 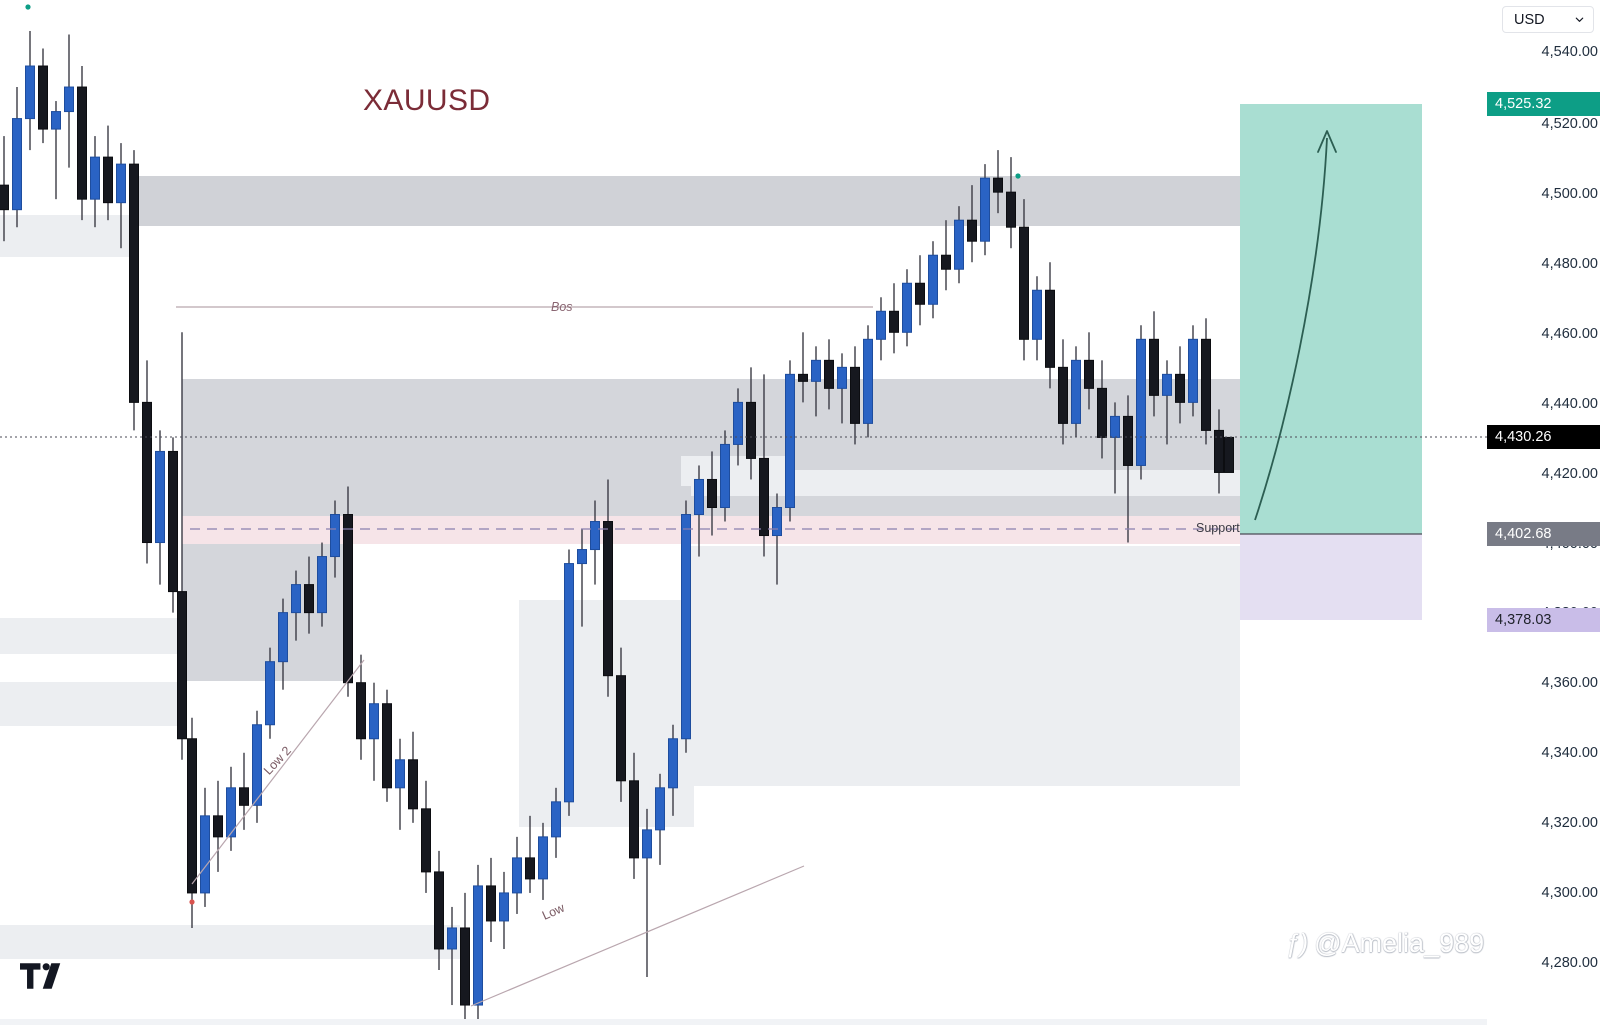 What do you see at coordinates (711, 455) in the screenshot?
I see `supply-zone-main` at bounding box center [711, 455].